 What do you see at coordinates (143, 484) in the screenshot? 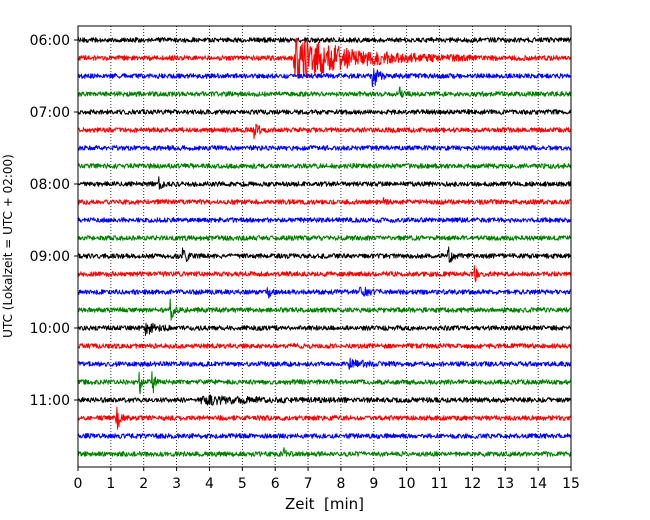
I see `x-tick-label: 2` at bounding box center [143, 484].